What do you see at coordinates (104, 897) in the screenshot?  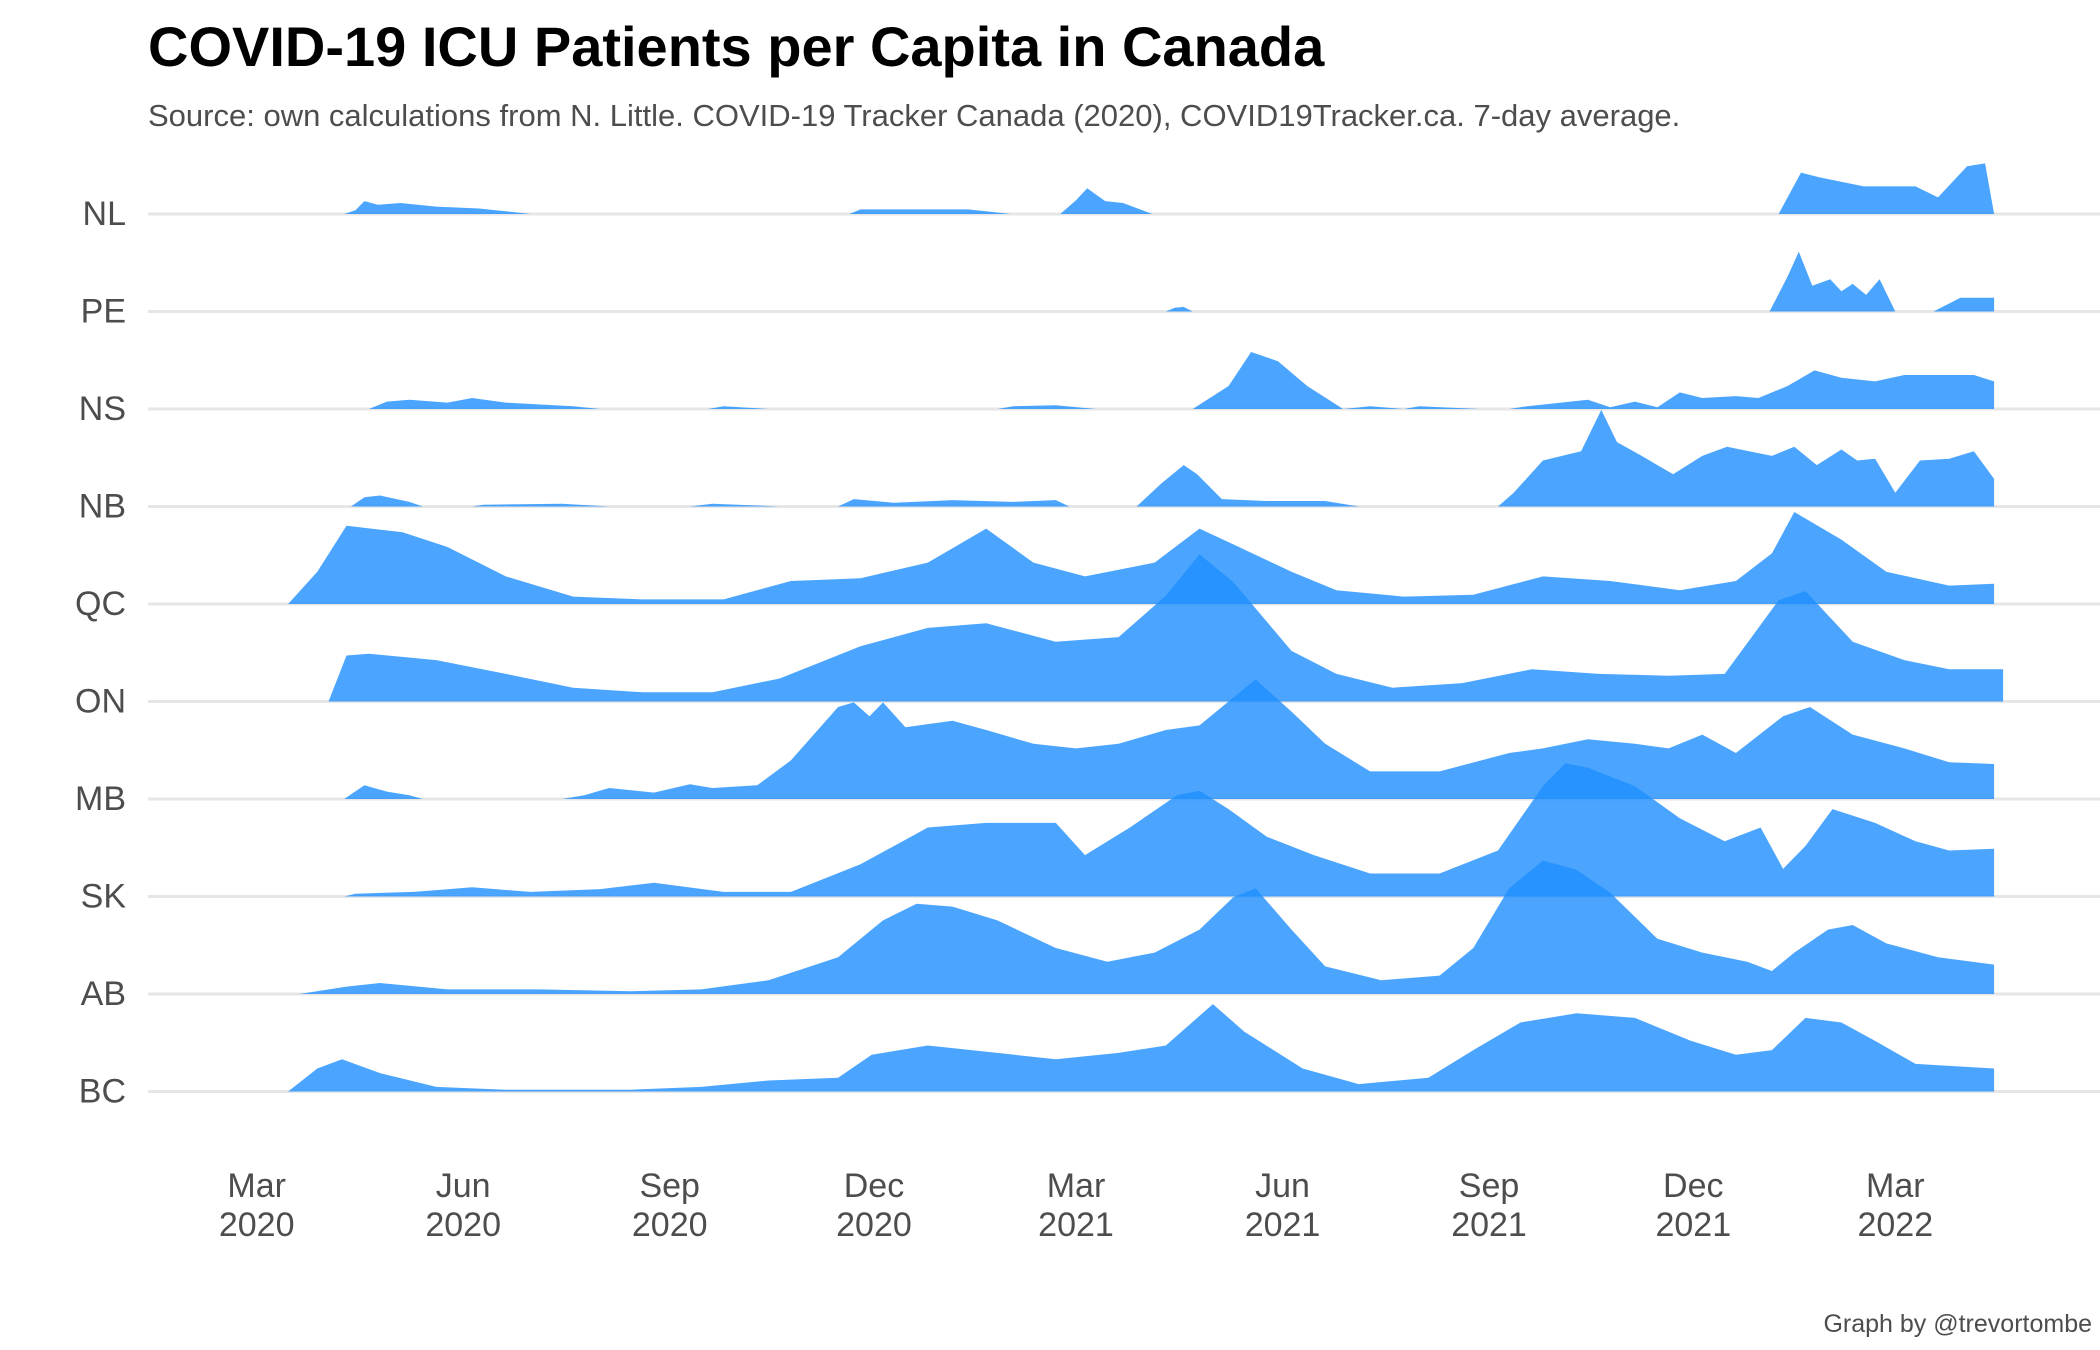 I see `y-tick-label: SK` at bounding box center [104, 897].